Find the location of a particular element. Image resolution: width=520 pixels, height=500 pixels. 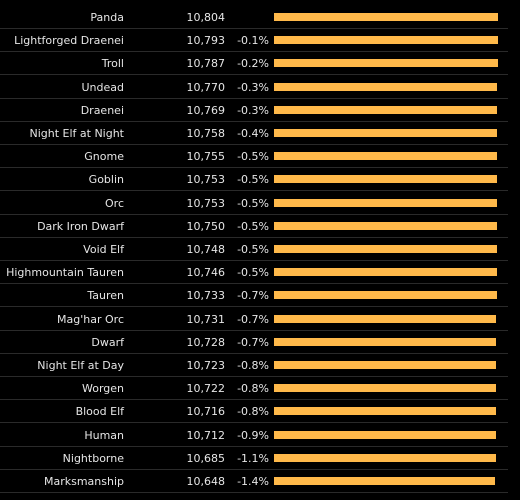

value-label: 10,728 is located at coordinates (206, 342).